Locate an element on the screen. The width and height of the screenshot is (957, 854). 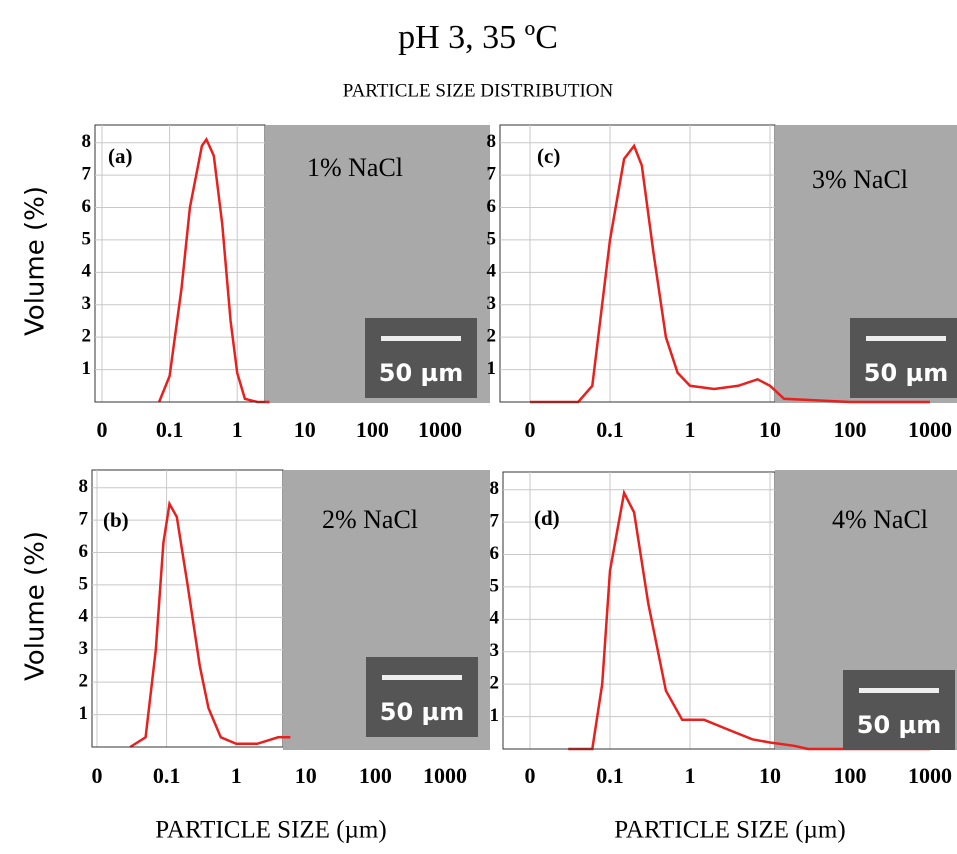
panel-label: (b) is located at coordinates (116, 520).